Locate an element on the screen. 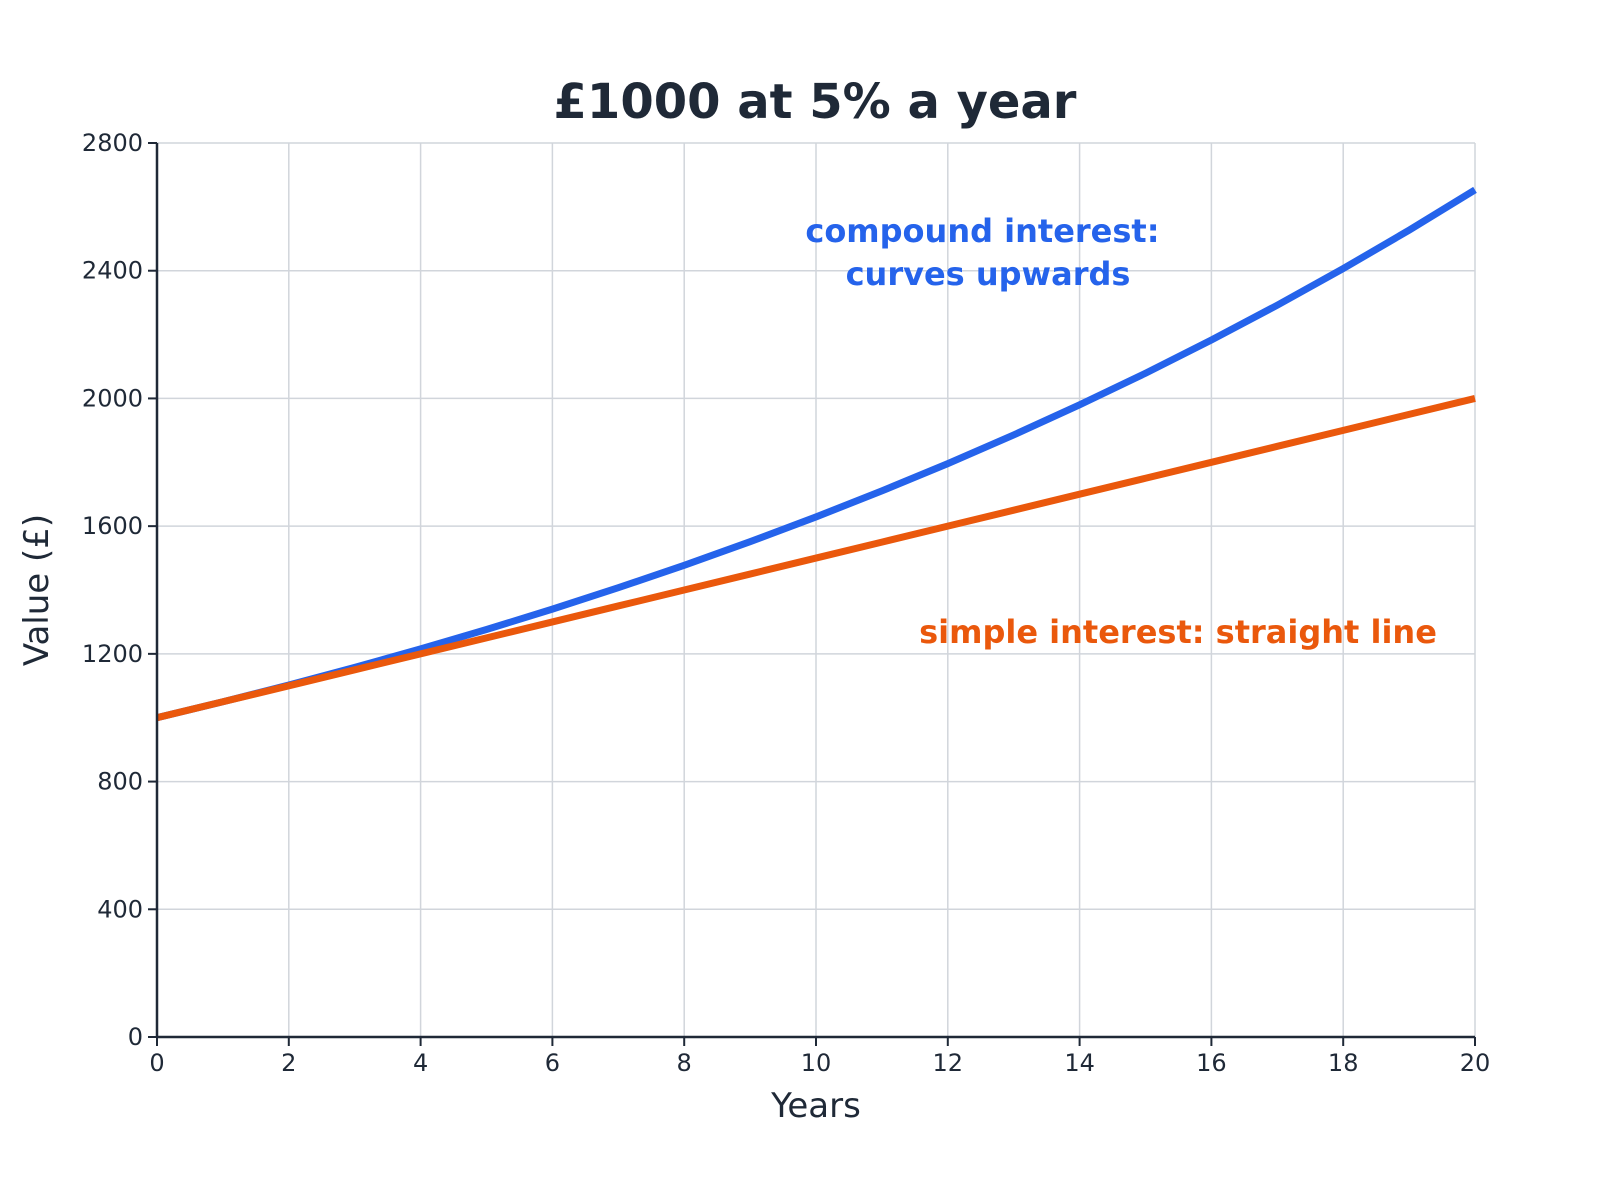  y-tick-label-7: 2800 is located at coordinates (112, 143).